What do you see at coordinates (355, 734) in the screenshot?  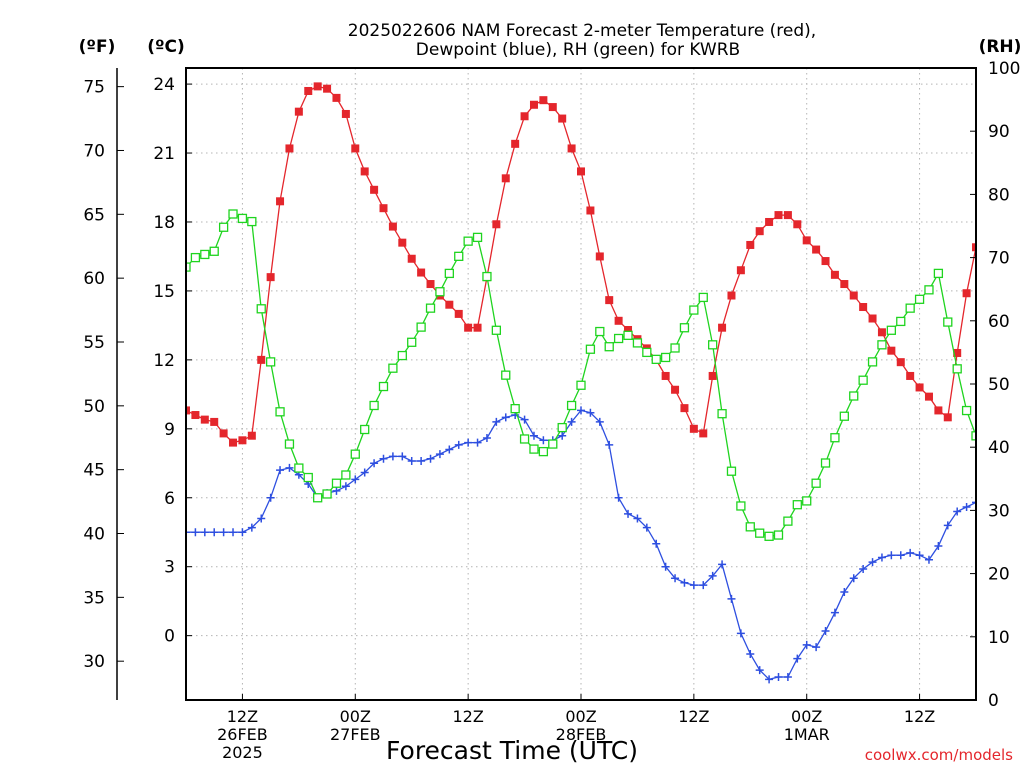 I see `x-tick-label: 27FEB` at bounding box center [355, 734].